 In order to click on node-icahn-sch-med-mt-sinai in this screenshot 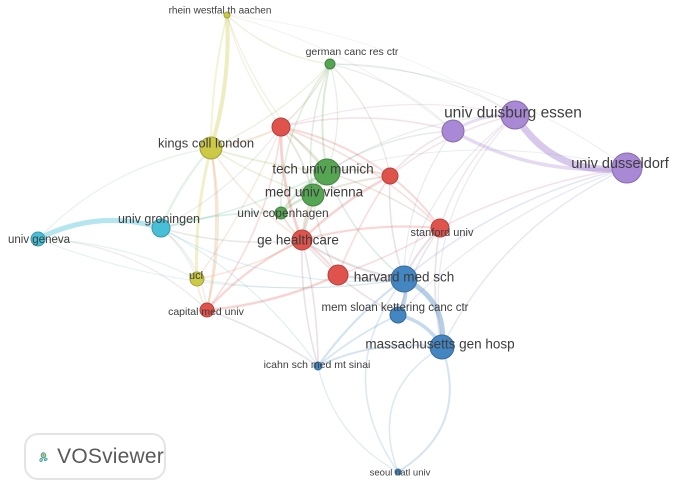, I will do `click(318, 366)`.